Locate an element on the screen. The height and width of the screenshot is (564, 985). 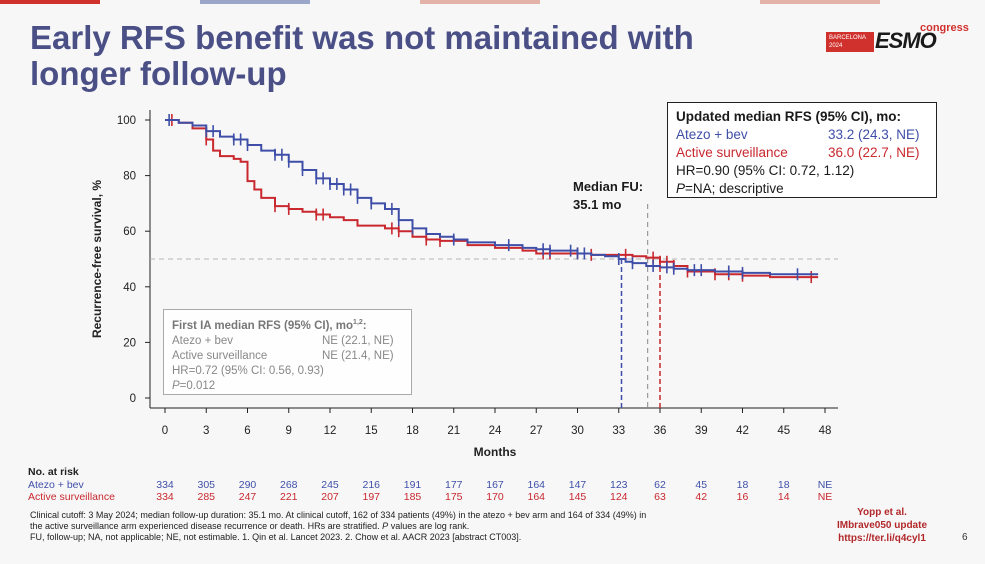
x-tick-label: 9 is located at coordinates (289, 431).